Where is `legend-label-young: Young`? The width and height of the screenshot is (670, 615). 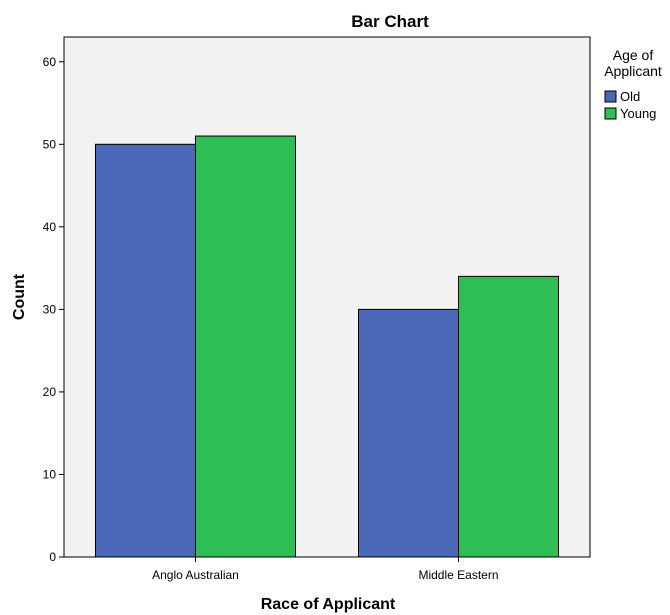 legend-label-young: Young is located at coordinates (638, 113).